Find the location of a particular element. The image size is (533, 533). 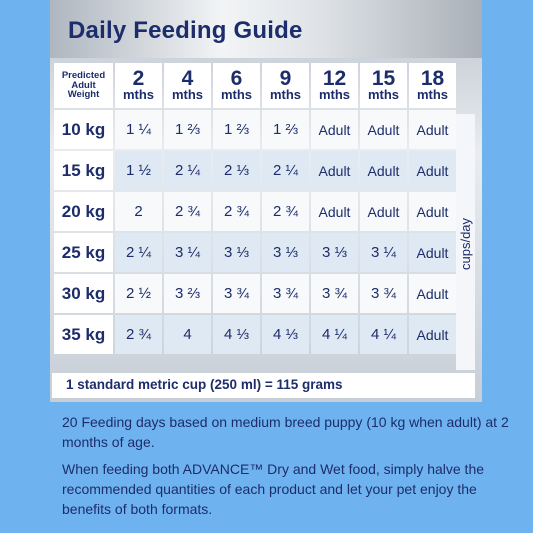

age-header-9: 9 mths is located at coordinates (285, 85).